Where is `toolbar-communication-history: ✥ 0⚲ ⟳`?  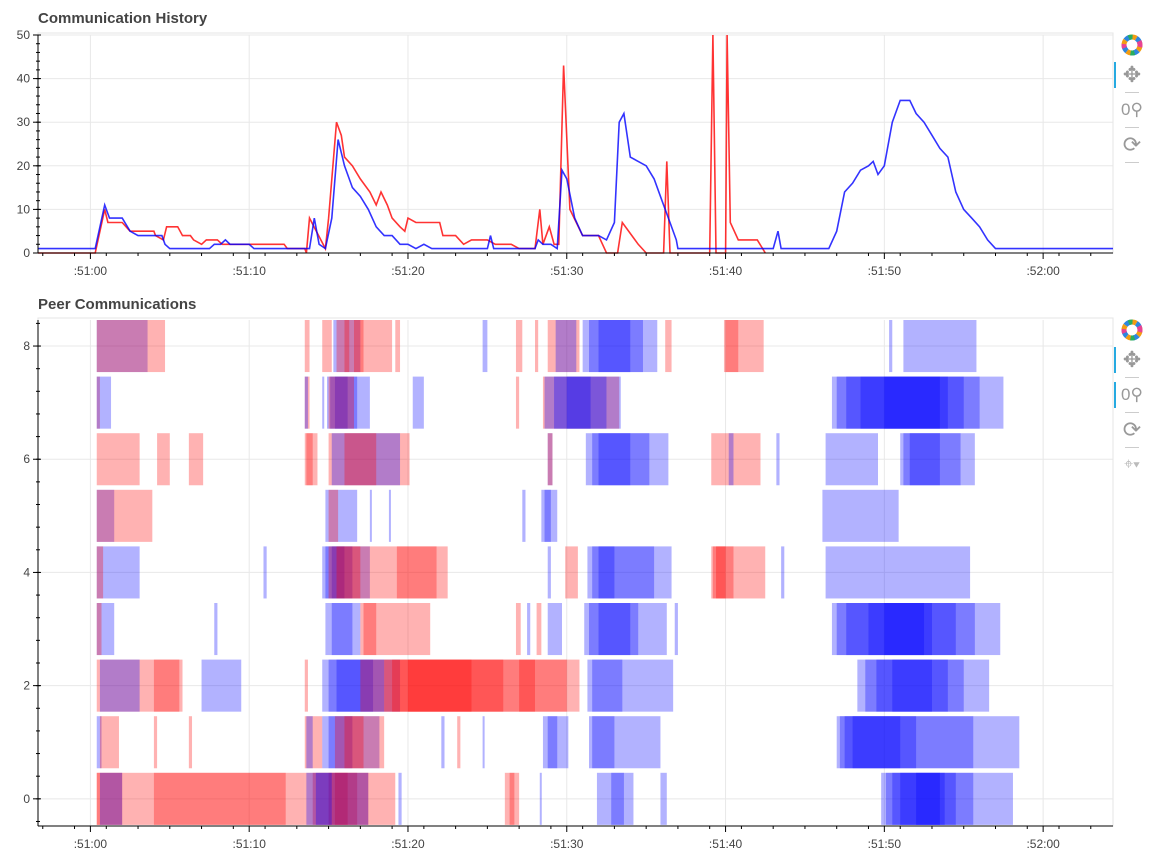 toolbar-communication-history: ✥ 0⚲ ⟳ is located at coordinates (1132, 97).